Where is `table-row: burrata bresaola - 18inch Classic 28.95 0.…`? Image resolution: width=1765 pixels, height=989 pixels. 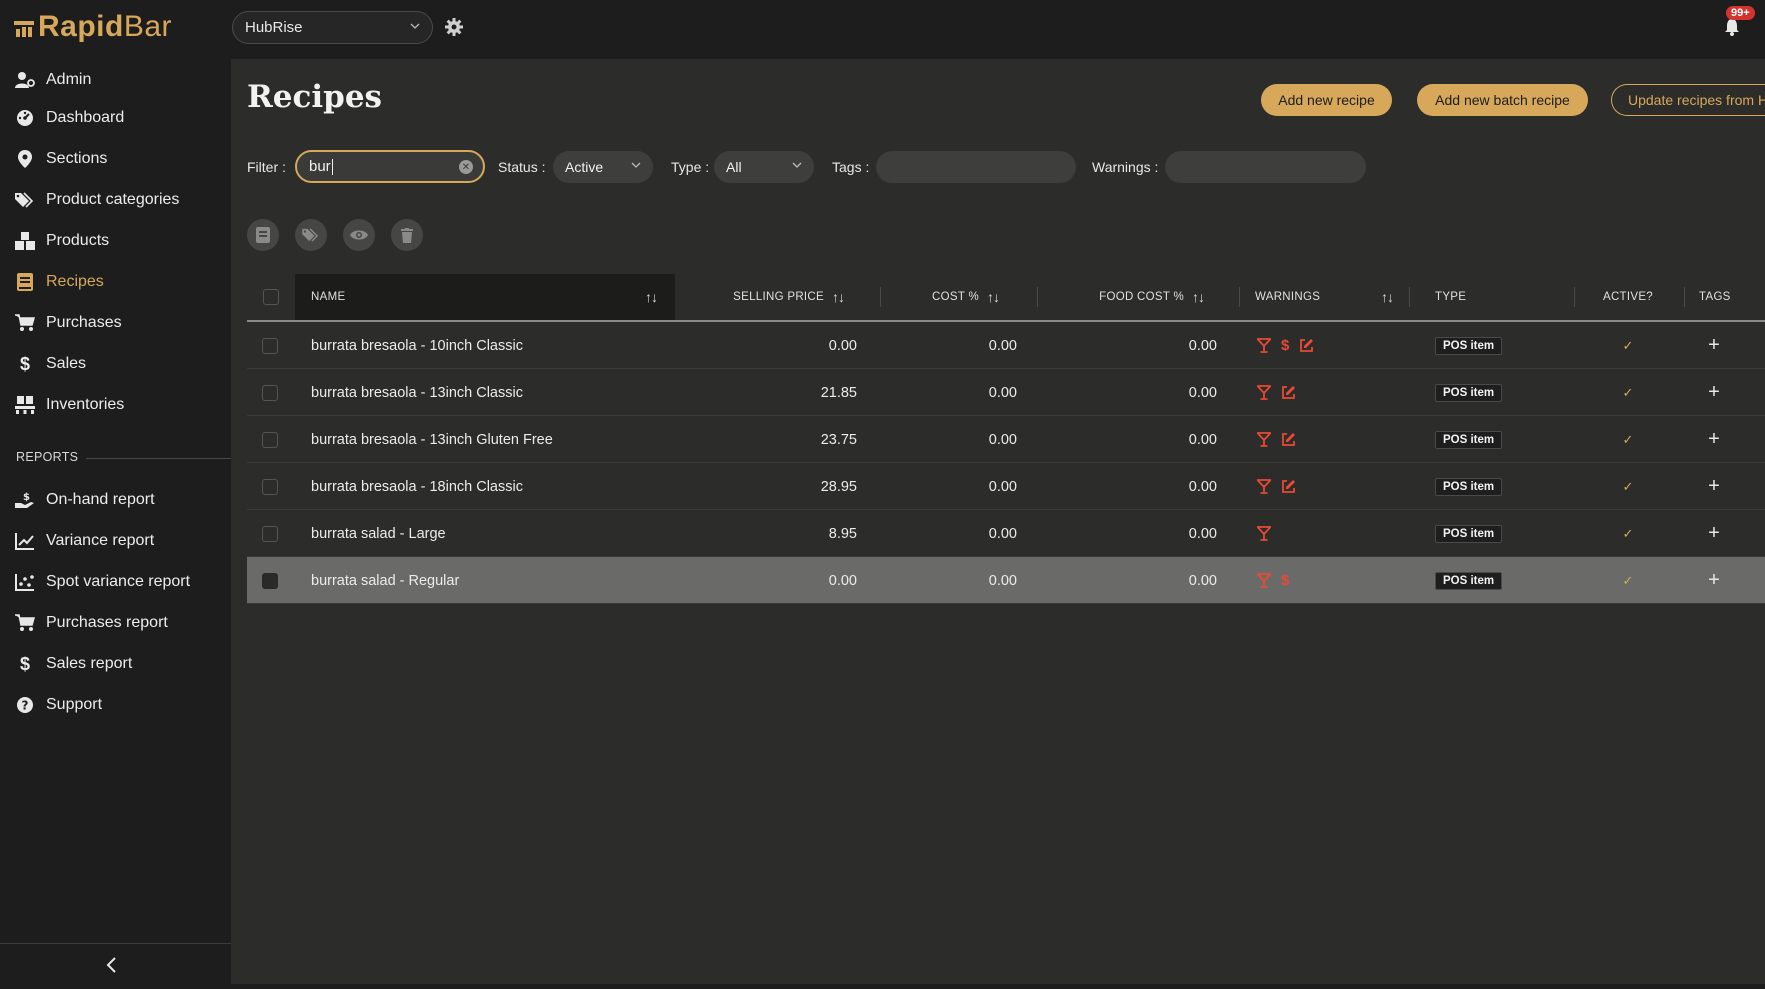 table-row: burrata bresaola - 18inch Classic 28.95 0.… is located at coordinates (1006, 486).